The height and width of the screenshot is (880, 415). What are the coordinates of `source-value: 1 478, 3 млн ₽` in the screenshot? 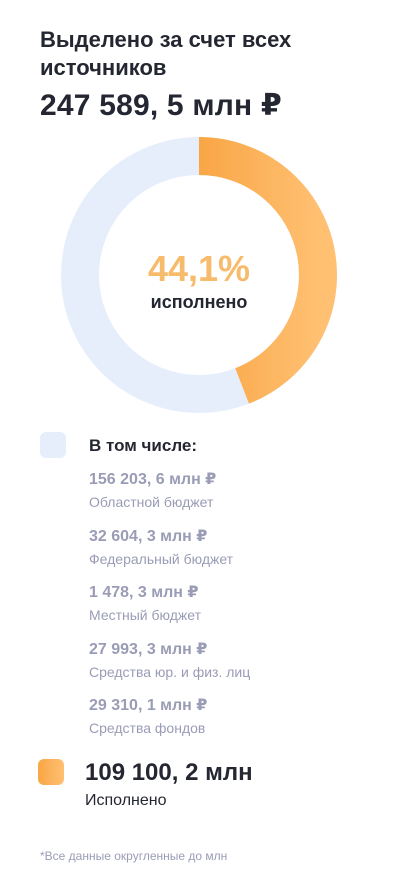 It's located at (144, 592).